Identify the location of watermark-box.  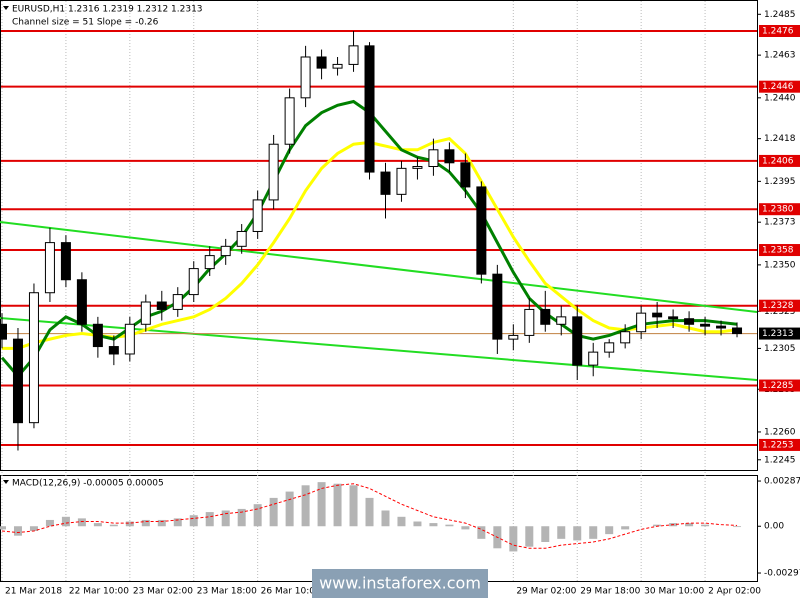
(400, 583).